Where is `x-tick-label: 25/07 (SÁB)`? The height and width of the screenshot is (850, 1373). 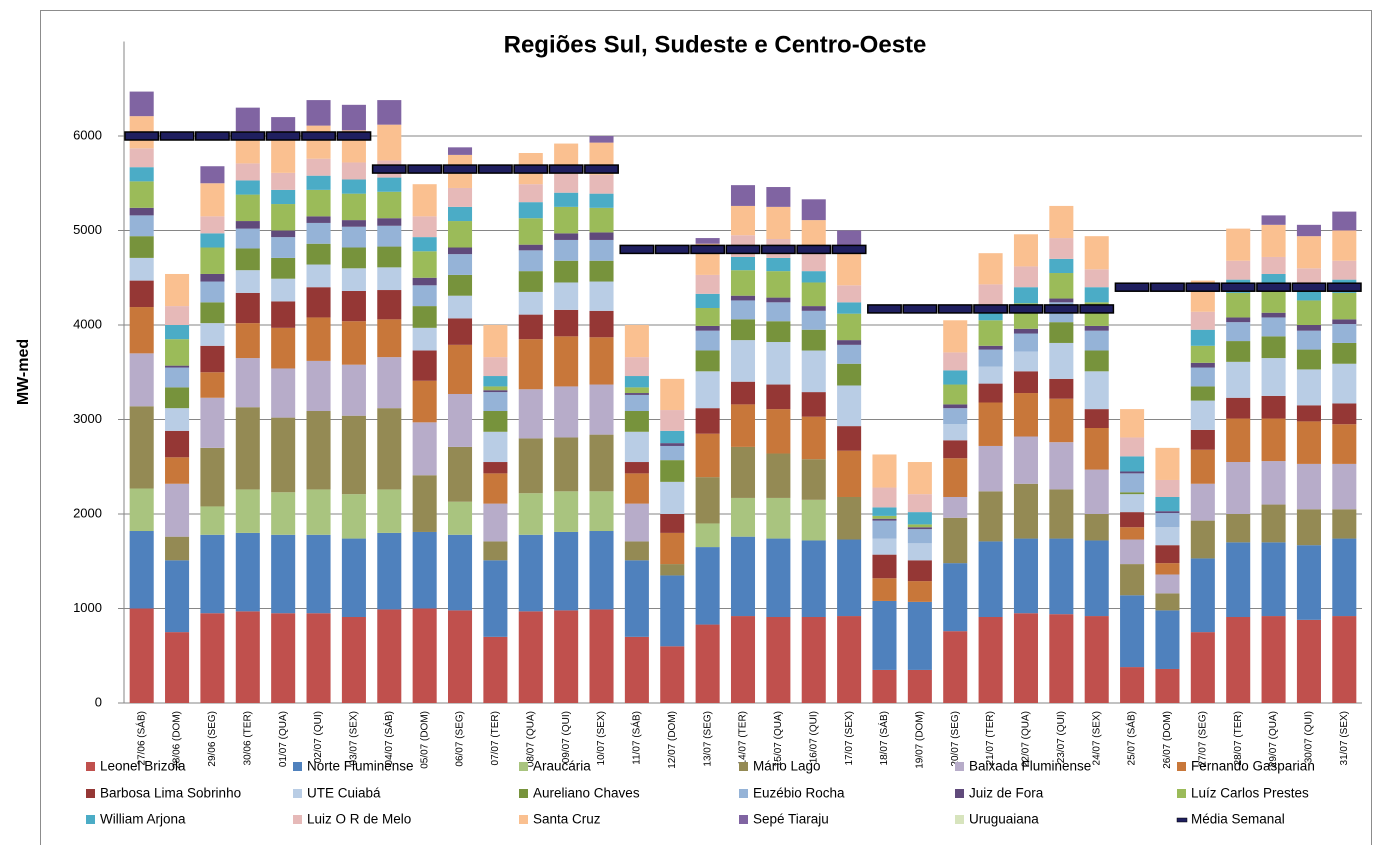
x-tick-label: 25/07 (SÁB) is located at coordinates (1131, 738).